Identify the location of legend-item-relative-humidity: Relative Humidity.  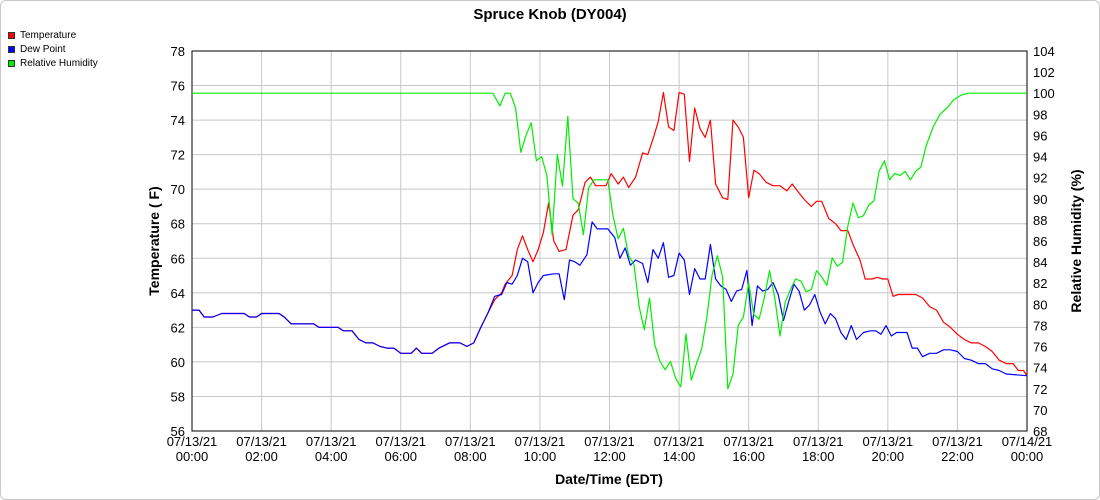
(53, 63).